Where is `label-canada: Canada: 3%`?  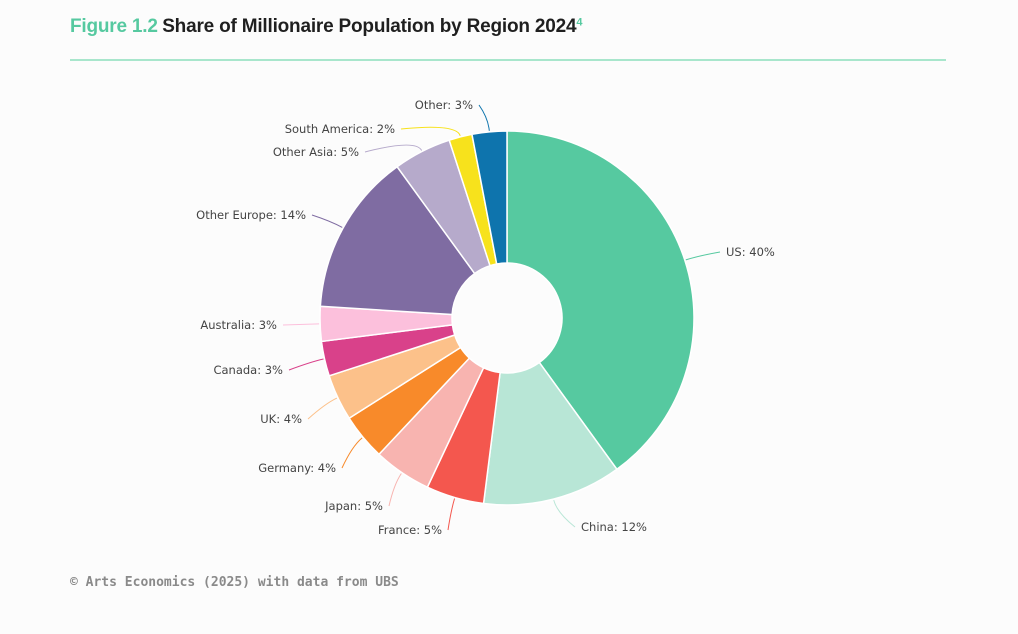 label-canada: Canada: 3% is located at coordinates (248, 370).